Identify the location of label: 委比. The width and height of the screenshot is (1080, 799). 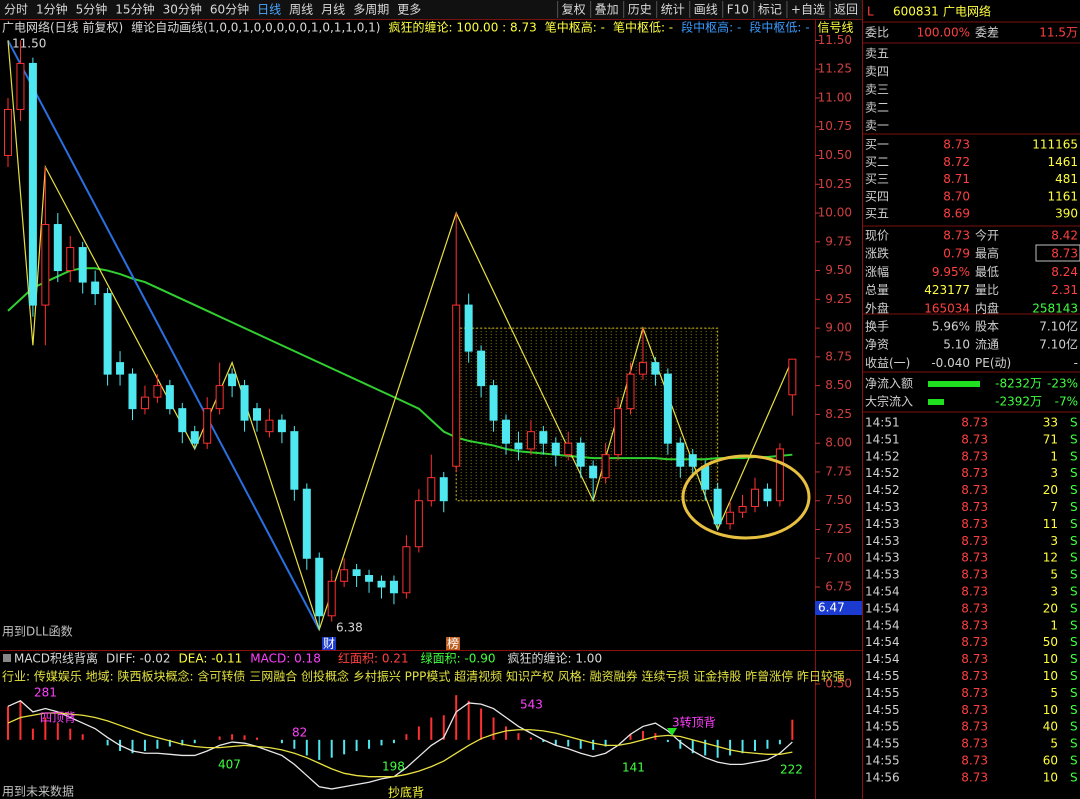
(877, 33).